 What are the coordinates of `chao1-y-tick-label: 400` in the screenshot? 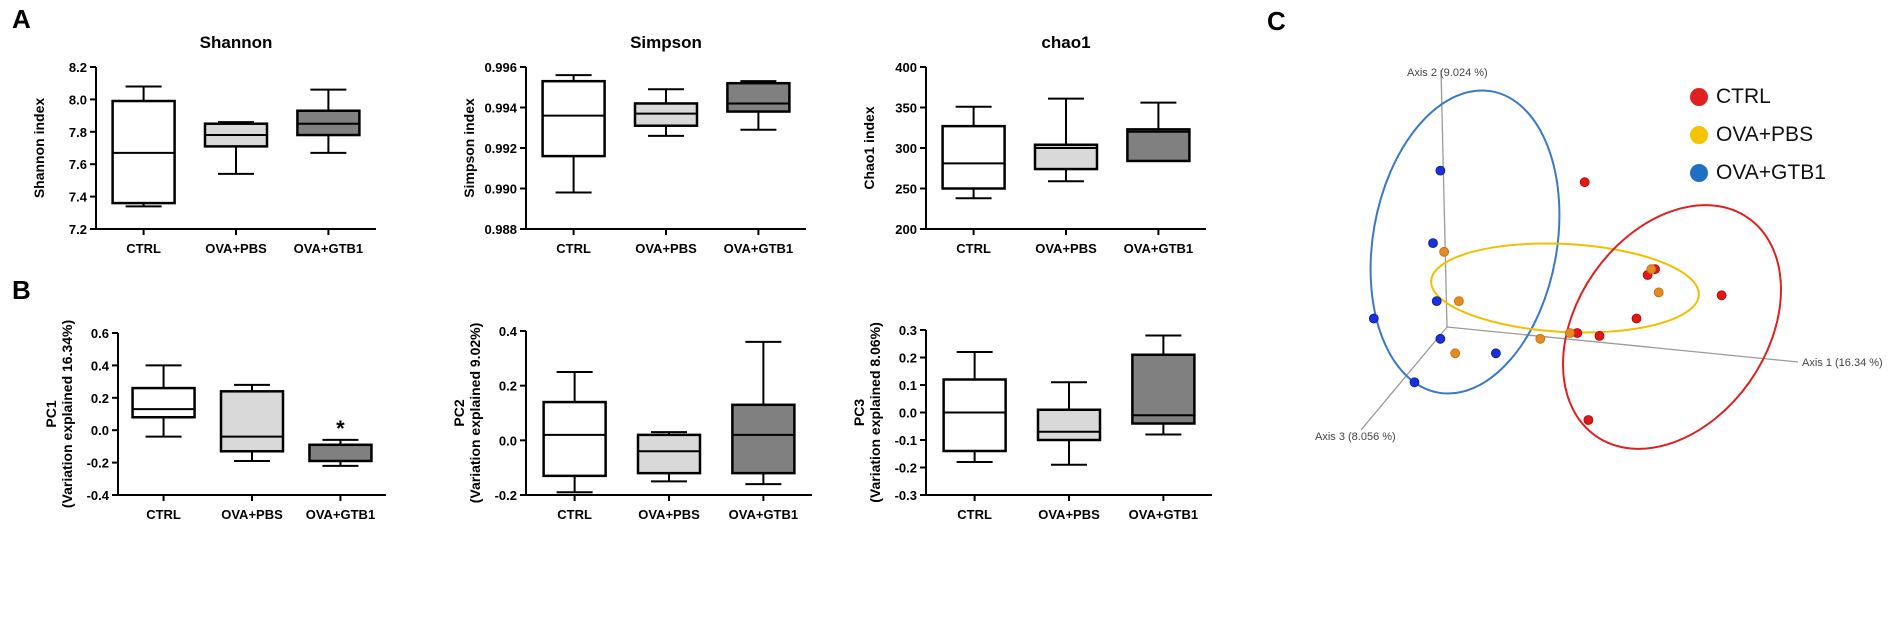 It's located at (906, 67).